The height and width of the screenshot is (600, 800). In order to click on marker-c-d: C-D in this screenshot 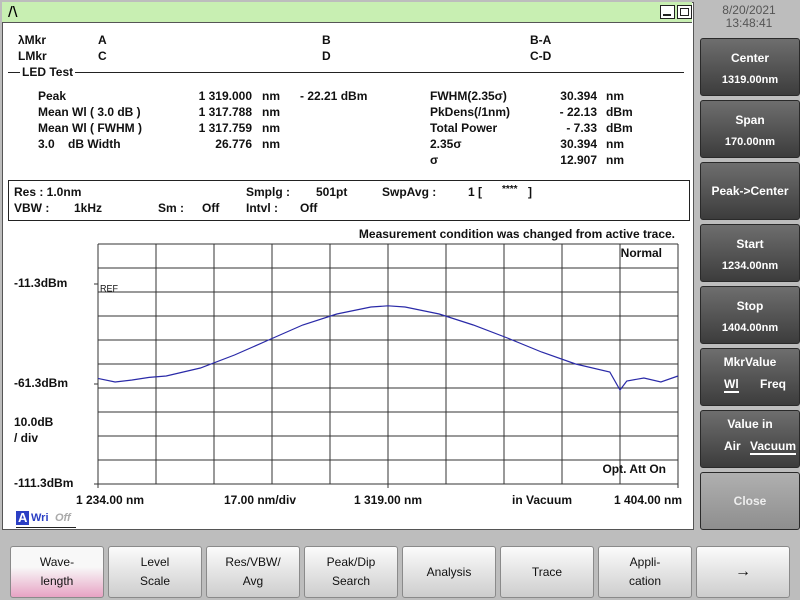, I will do `click(541, 56)`.